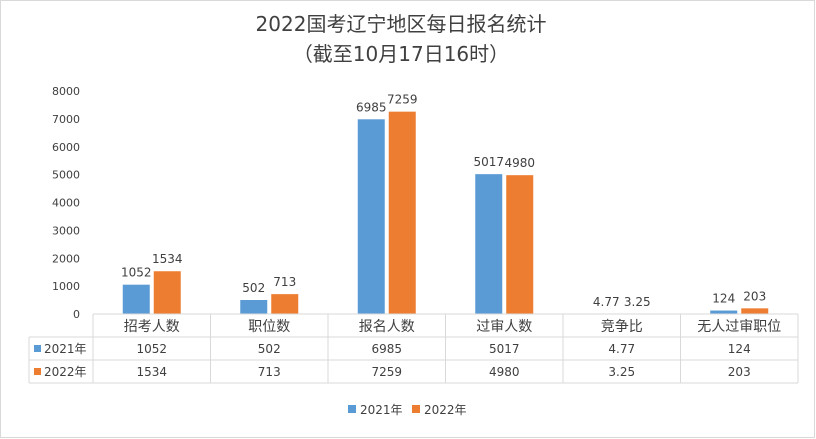 The image size is (816, 439). I want to click on table-cell: 713, so click(269, 372).